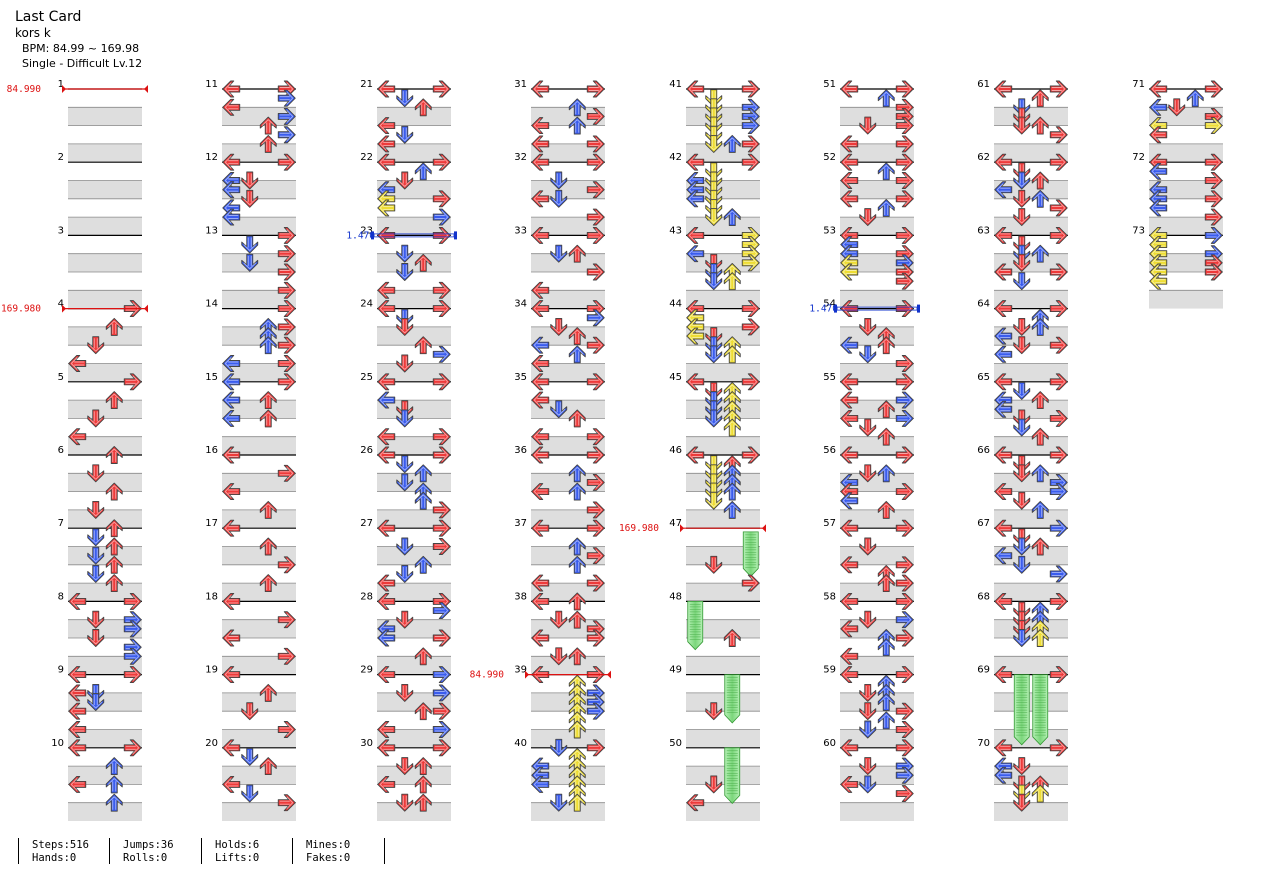 This screenshot has width=1280, height=880. Describe the element at coordinates (983, 84) in the screenshot. I see `measure-number: 61` at that location.